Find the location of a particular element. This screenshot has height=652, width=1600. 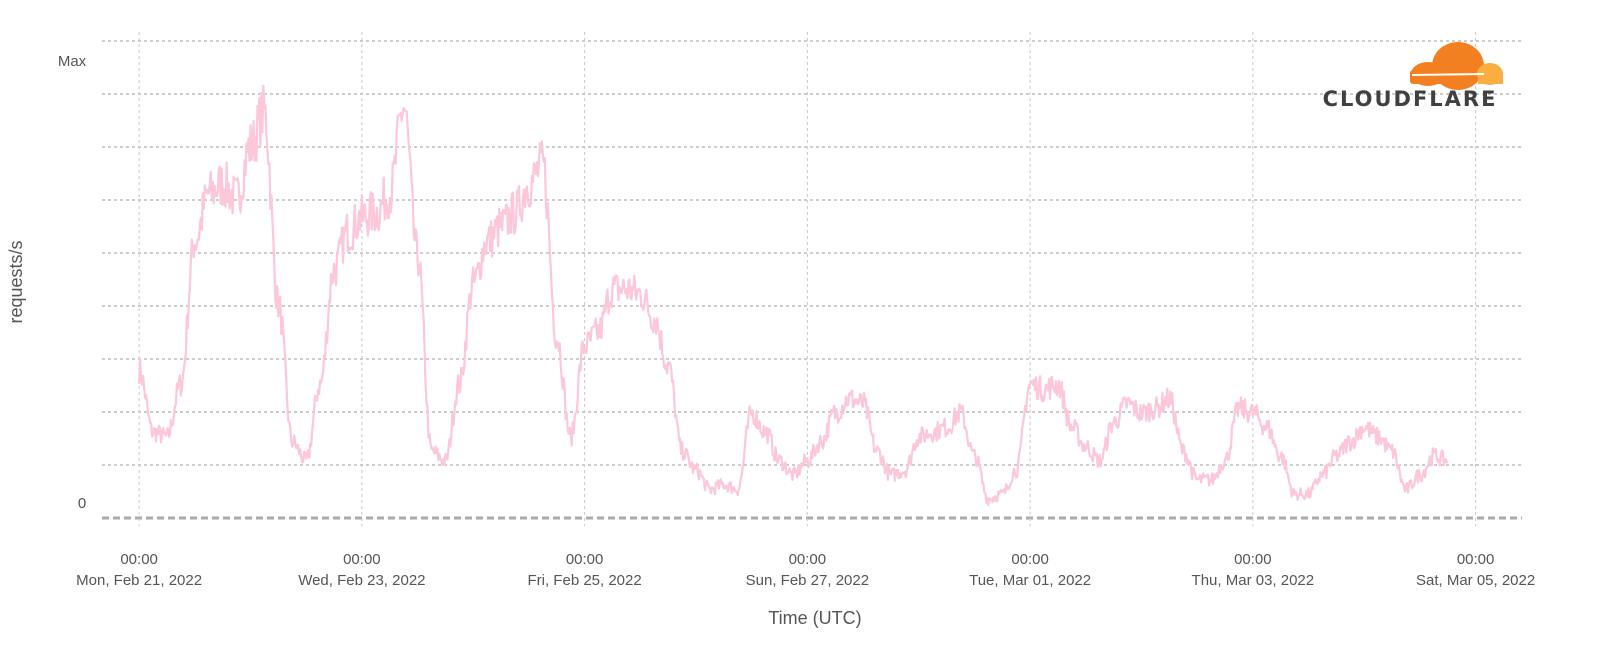

cloudflare-logo: CLOUDFLARE is located at coordinates (1413, 76).